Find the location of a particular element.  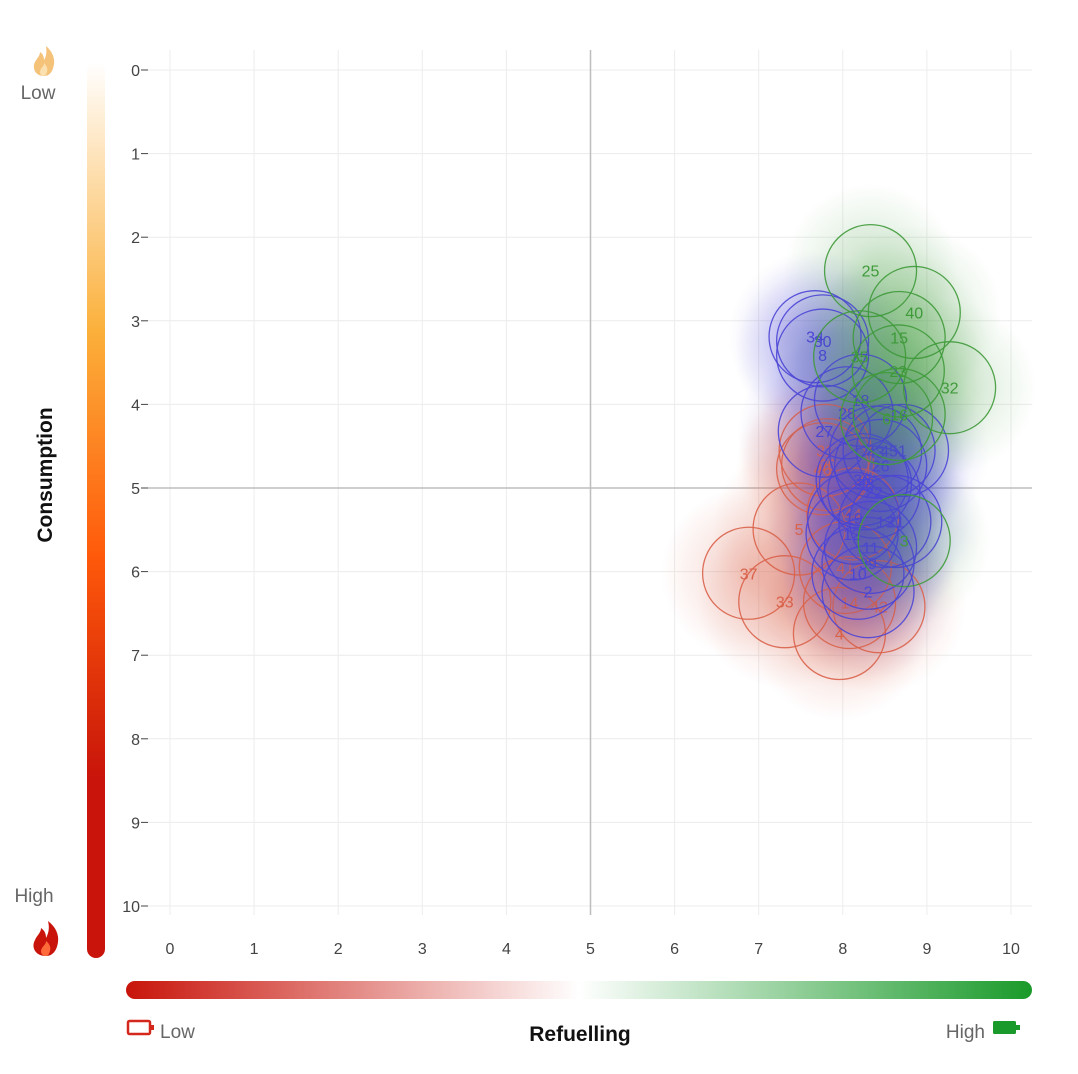

point-label: 40 is located at coordinates (914, 313).